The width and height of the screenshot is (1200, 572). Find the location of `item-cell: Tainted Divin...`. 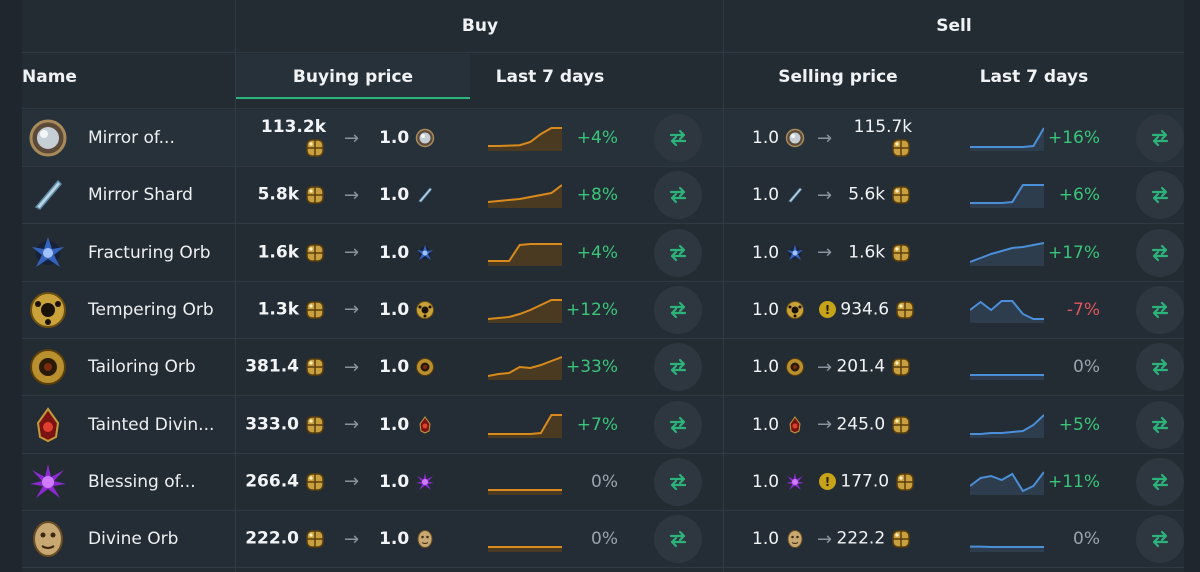

item-cell: Tainted Divin... is located at coordinates (131, 425).